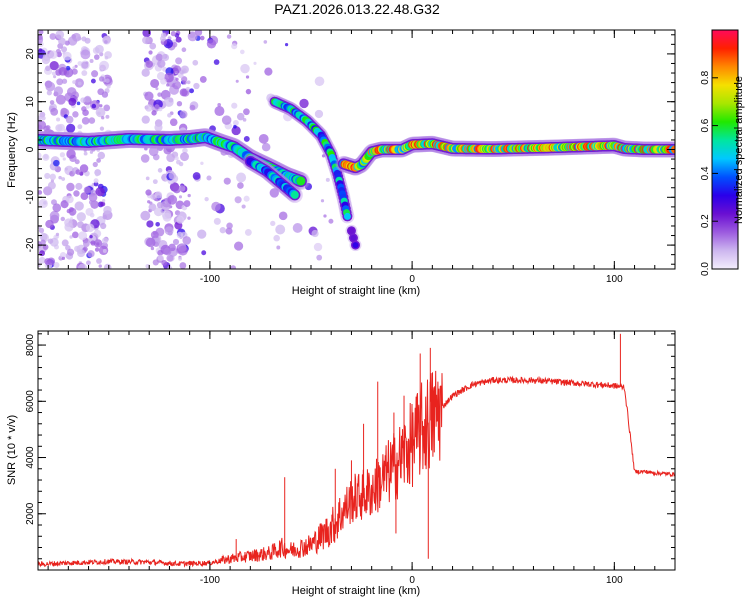  Describe the element at coordinates (30, 401) in the screenshot. I see `y-tick-label: 6000` at that location.